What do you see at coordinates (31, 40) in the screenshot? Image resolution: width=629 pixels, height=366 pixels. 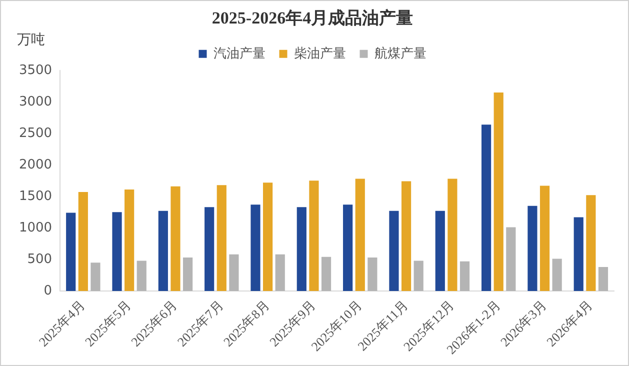 I see `y-axis-title: 万吨` at bounding box center [31, 40].